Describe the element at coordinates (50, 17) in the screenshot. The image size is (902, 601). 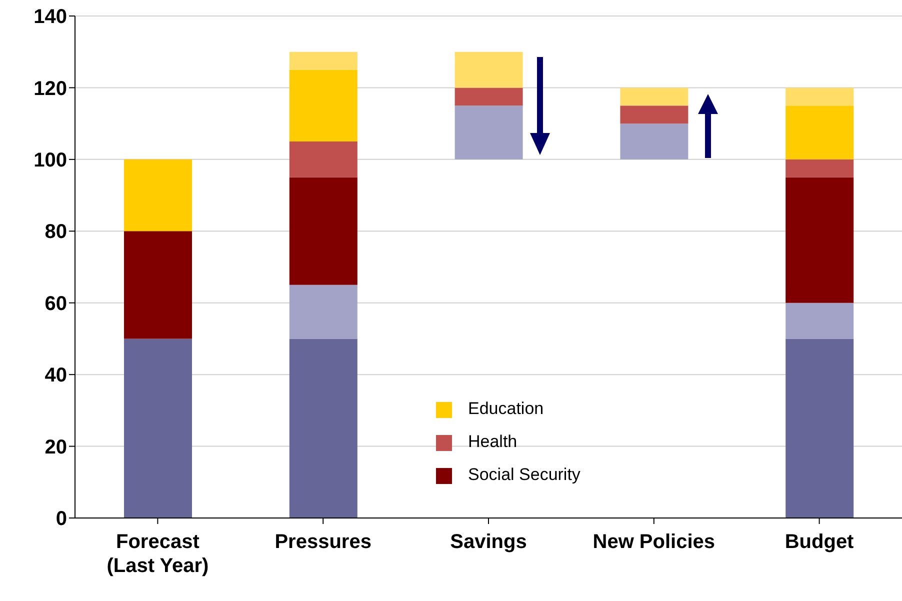
I see `y-tick-label: 140` at that location.